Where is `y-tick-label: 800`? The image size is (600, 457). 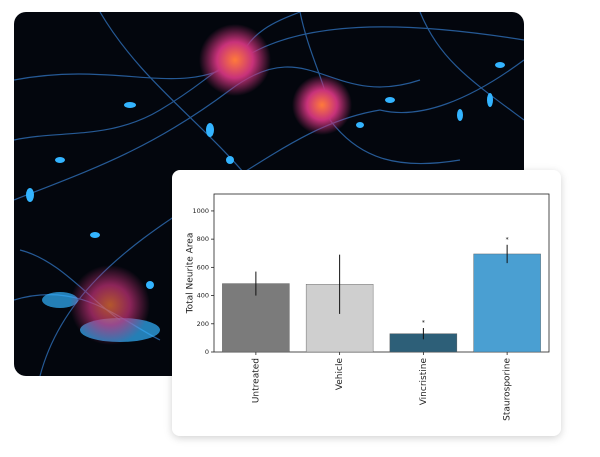
y-tick-label: 800 is located at coordinates (203, 239).